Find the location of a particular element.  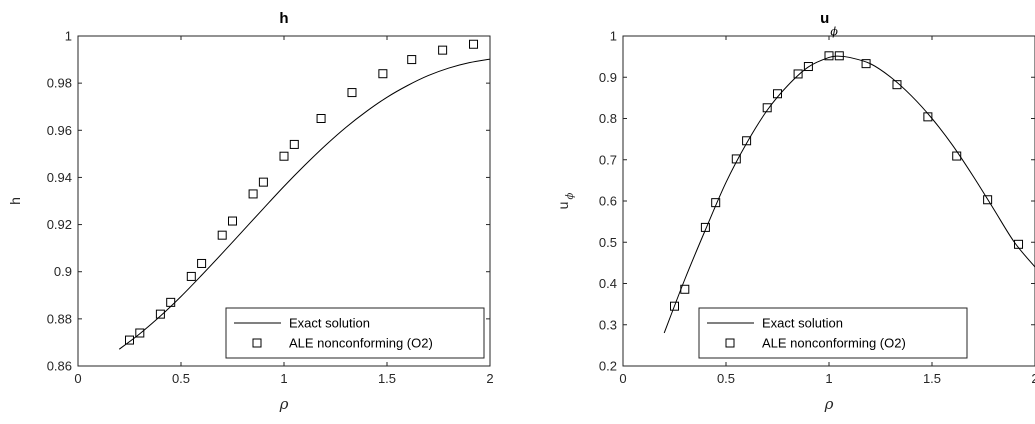

y-tick-label: 0.2 is located at coordinates (608, 366).